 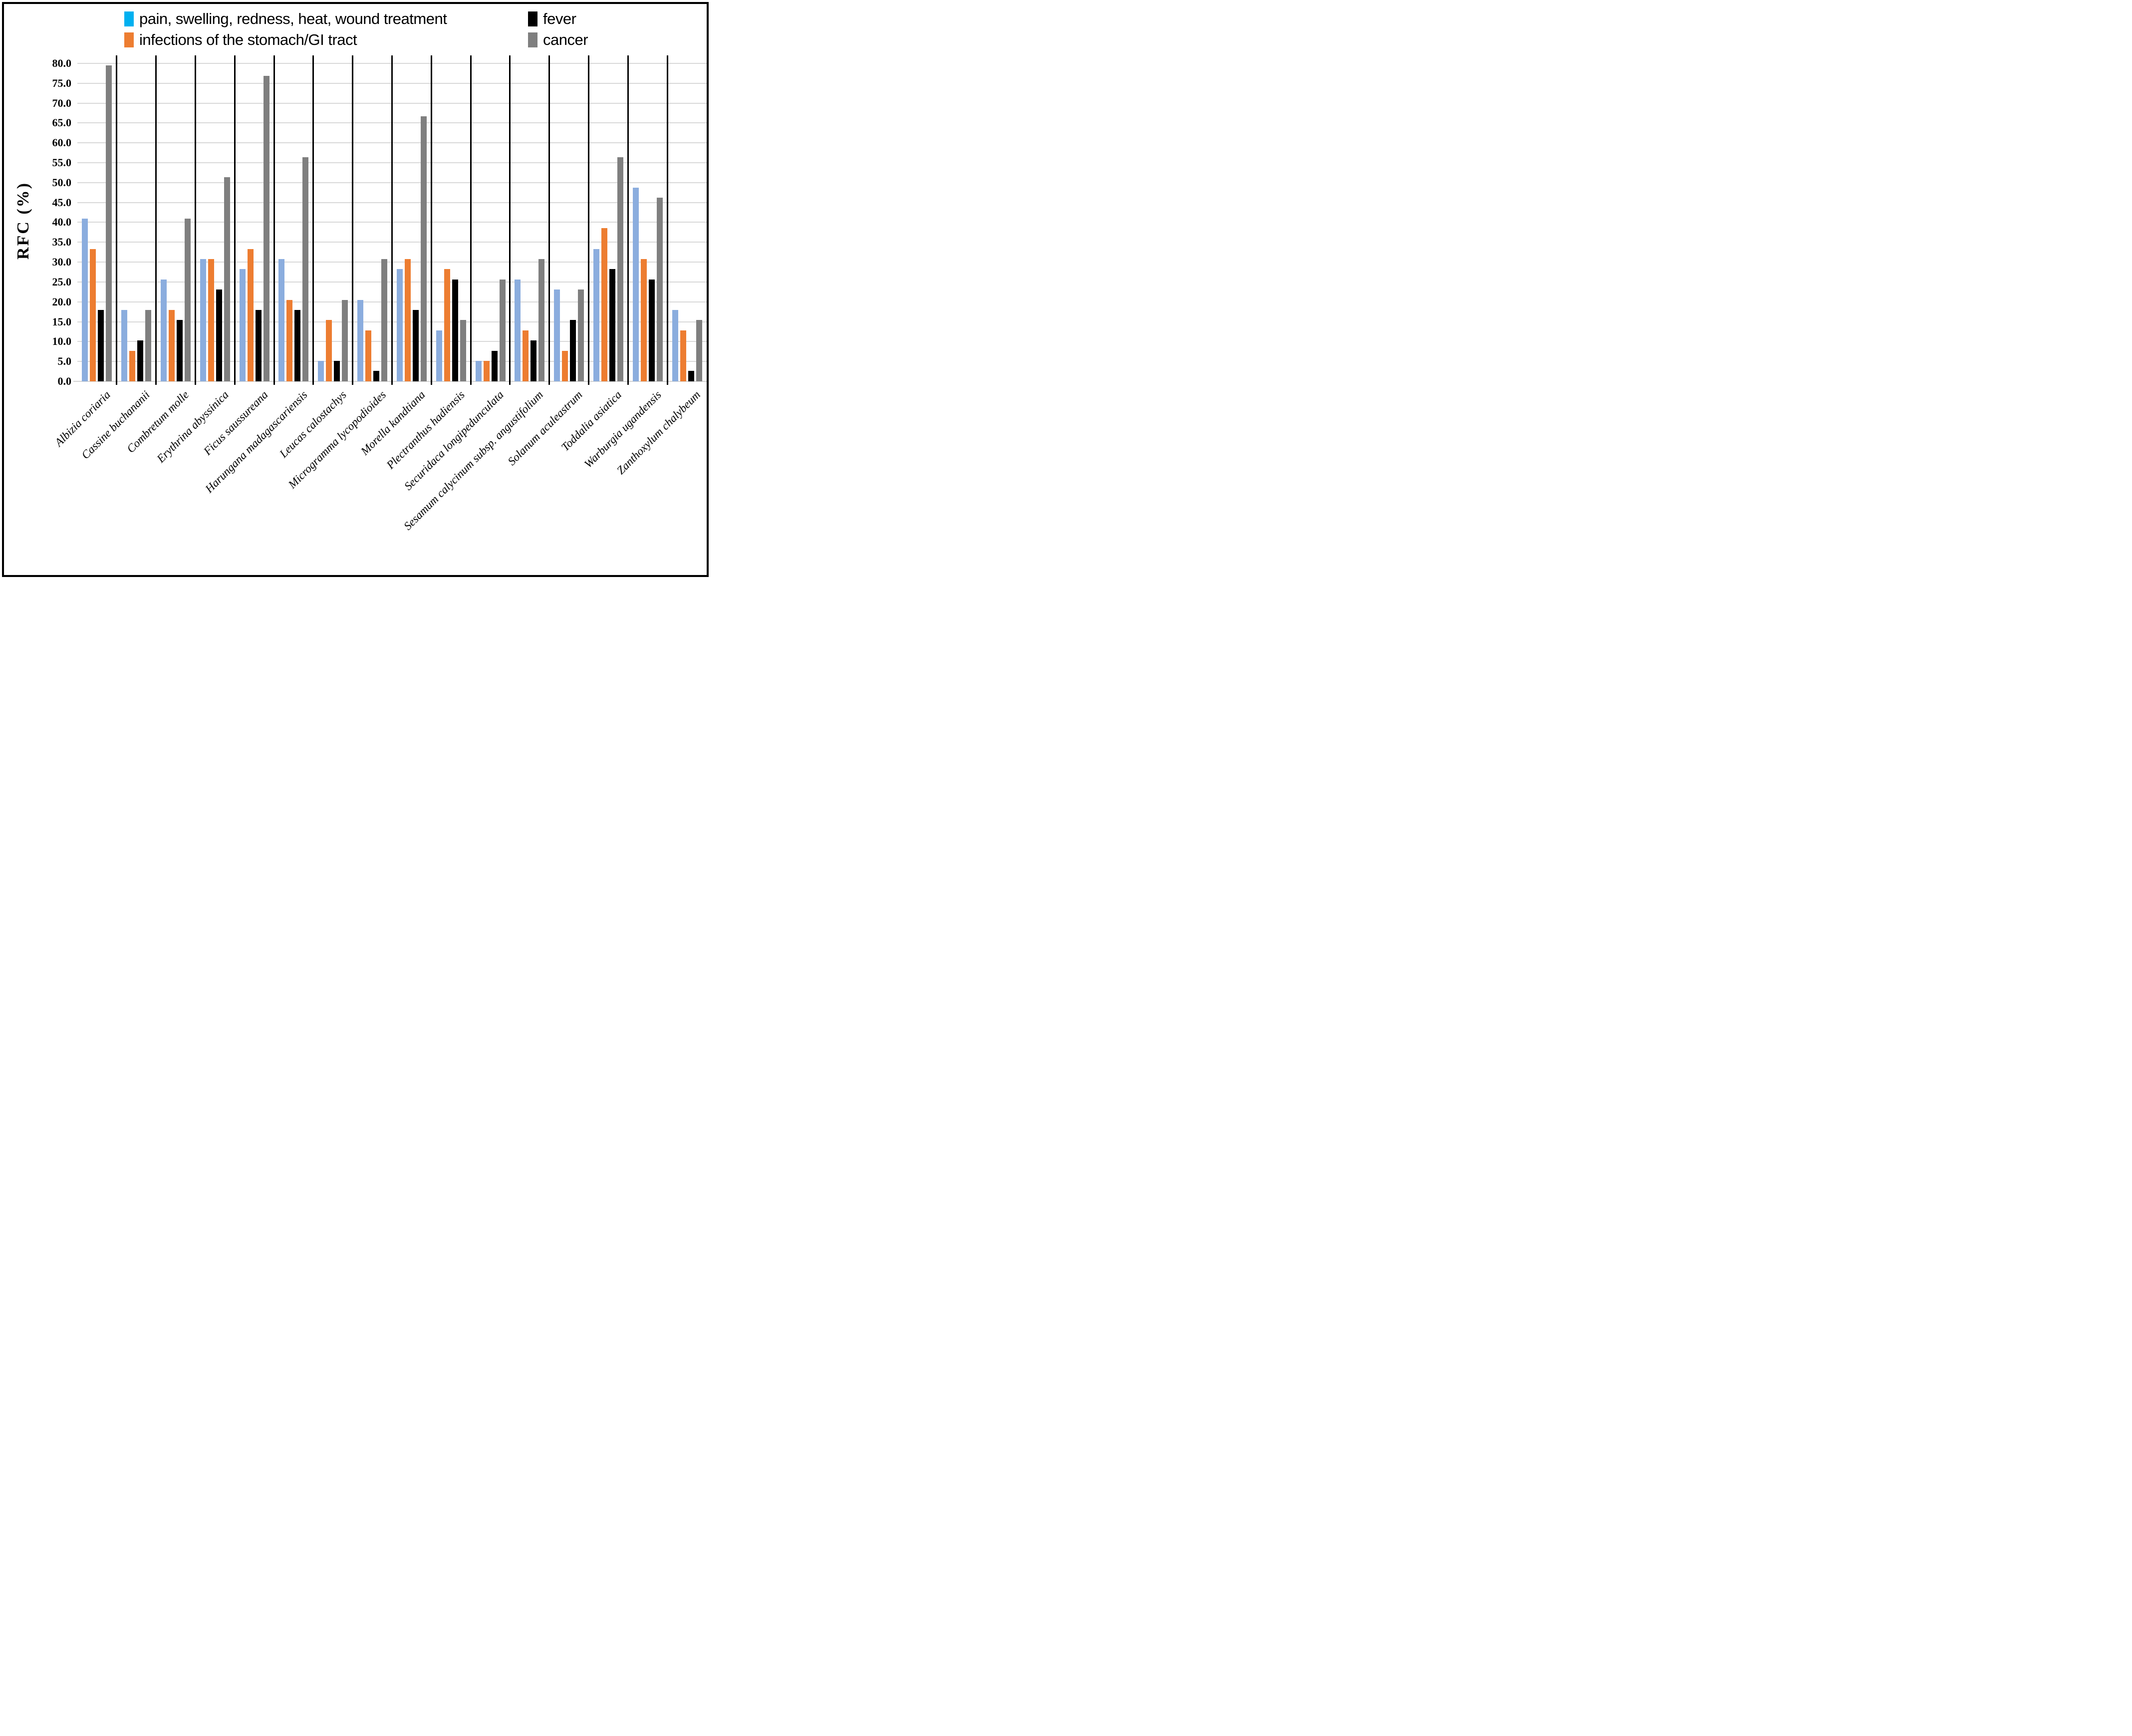 What do you see at coordinates (390, 381) in the screenshot?
I see `x-axis-line` at bounding box center [390, 381].